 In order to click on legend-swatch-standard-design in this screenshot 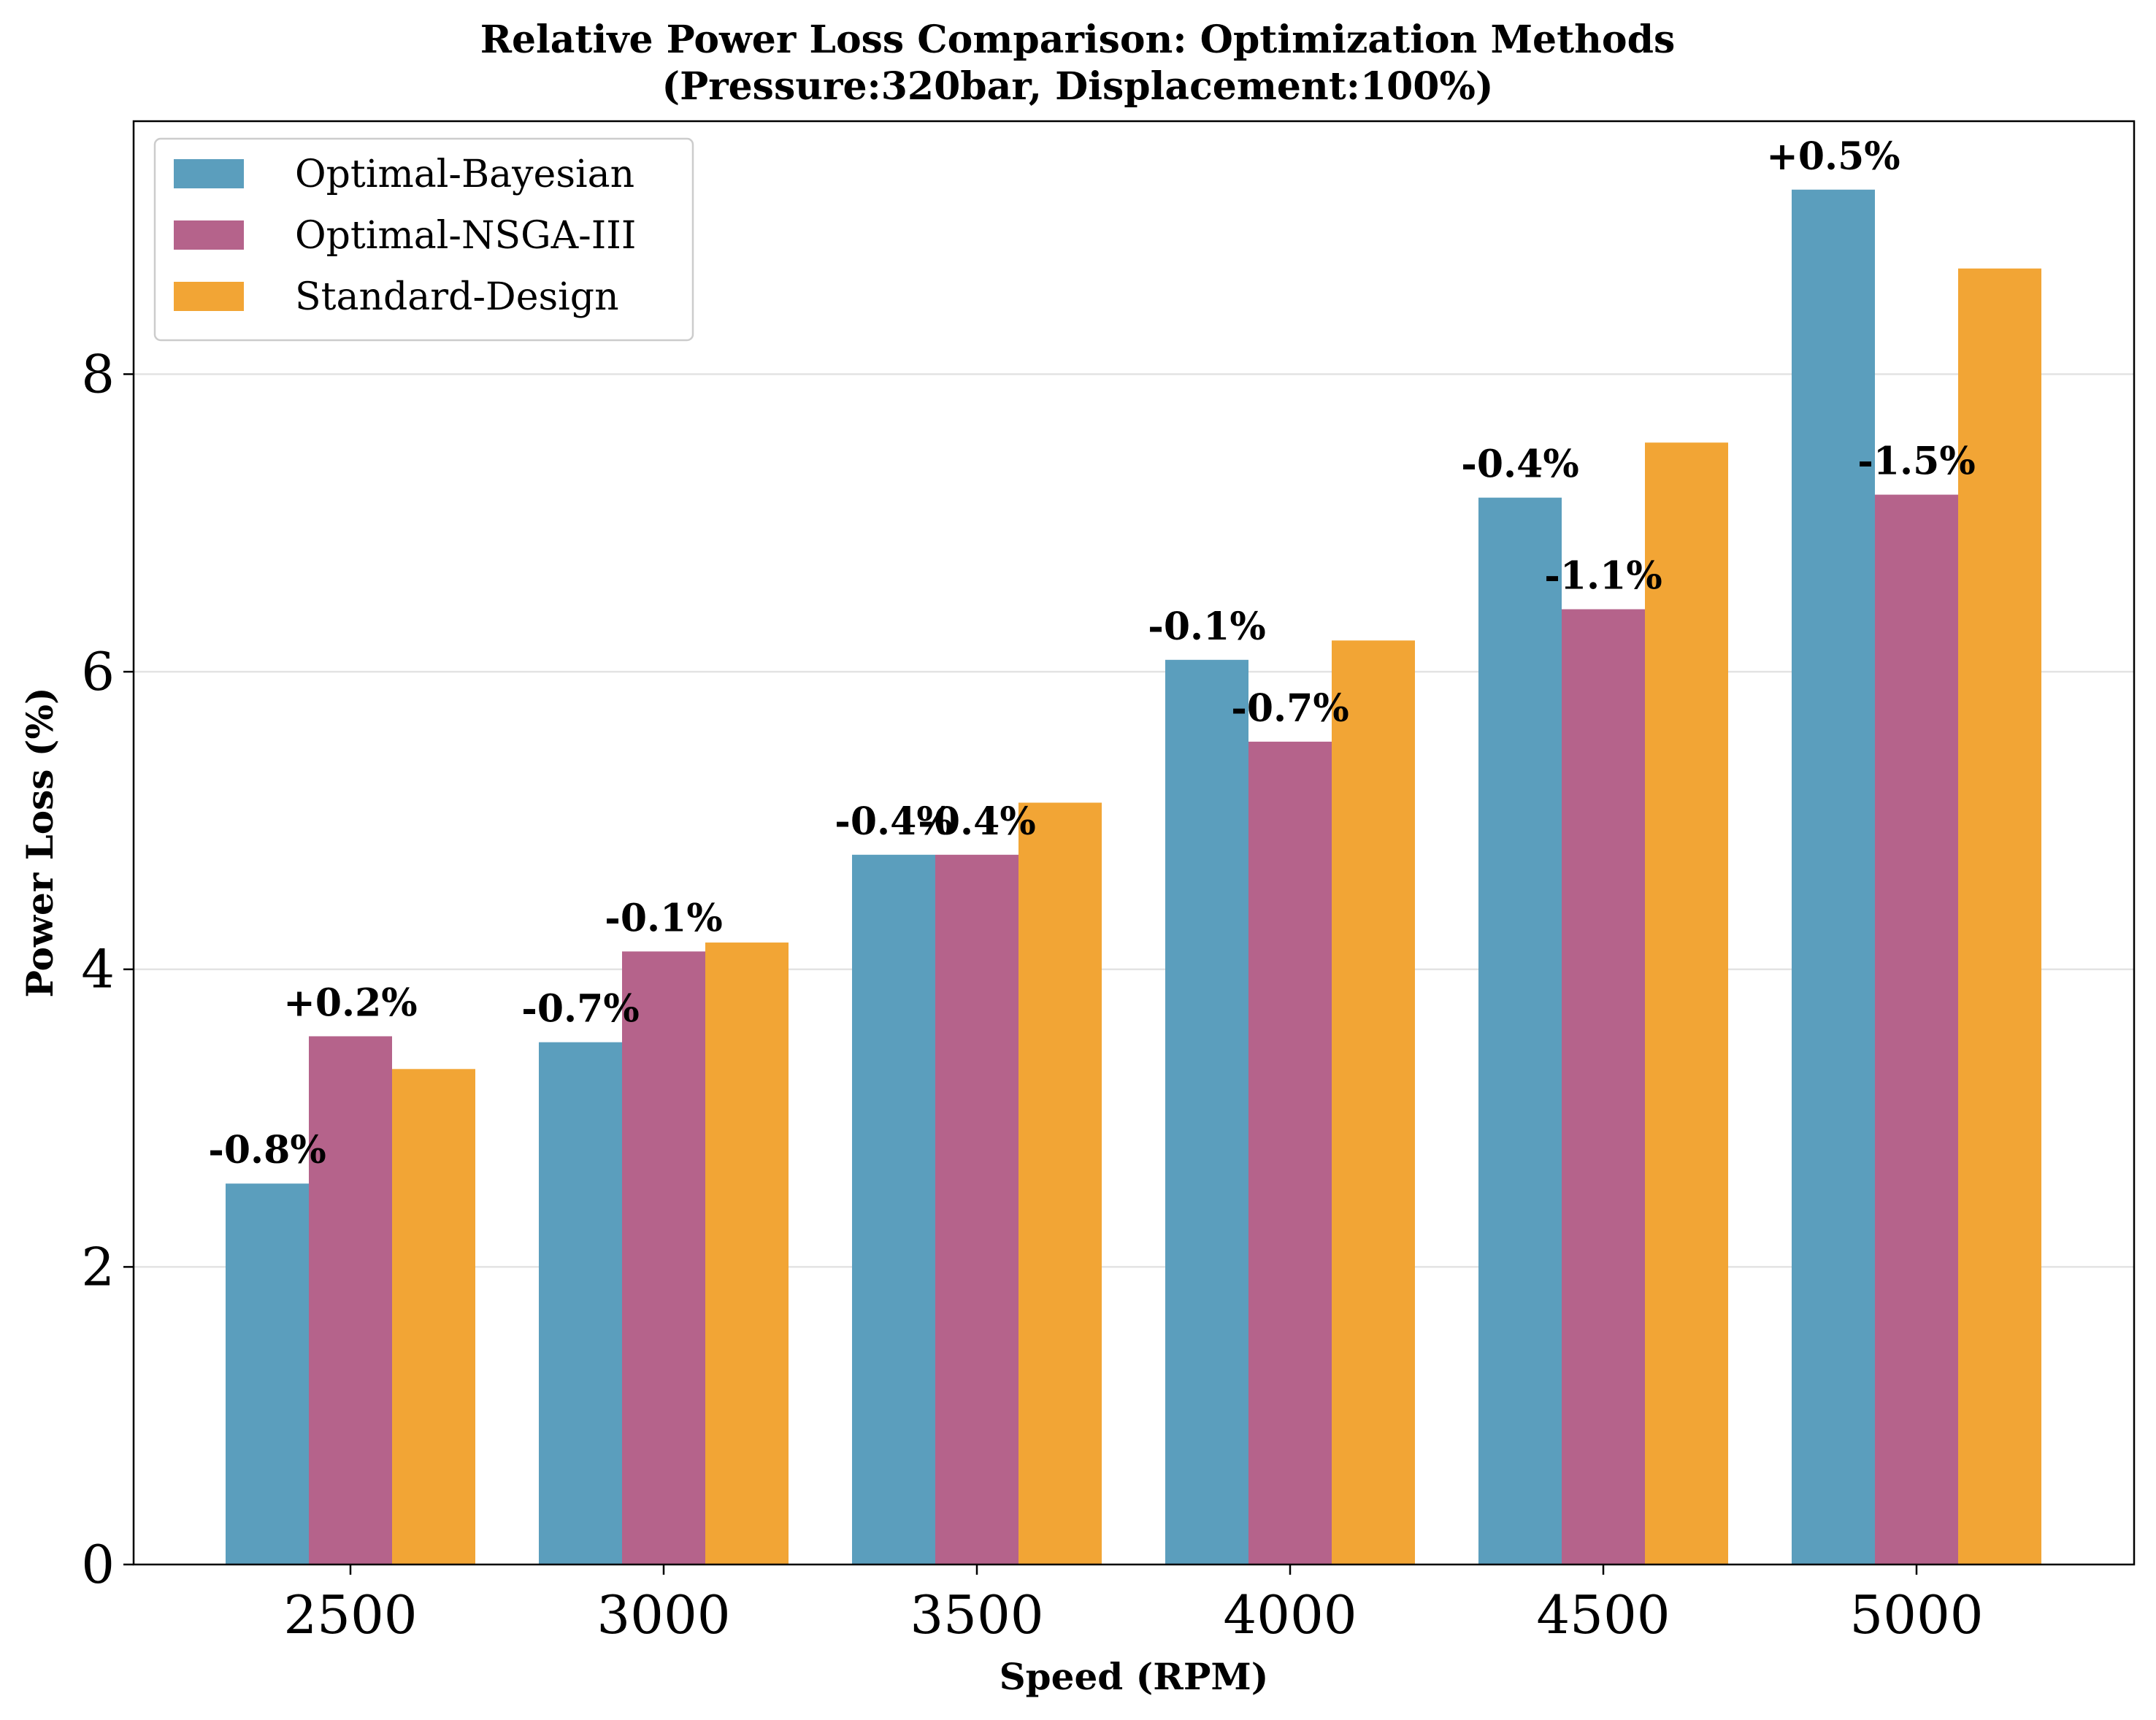, I will do `click(209, 296)`.